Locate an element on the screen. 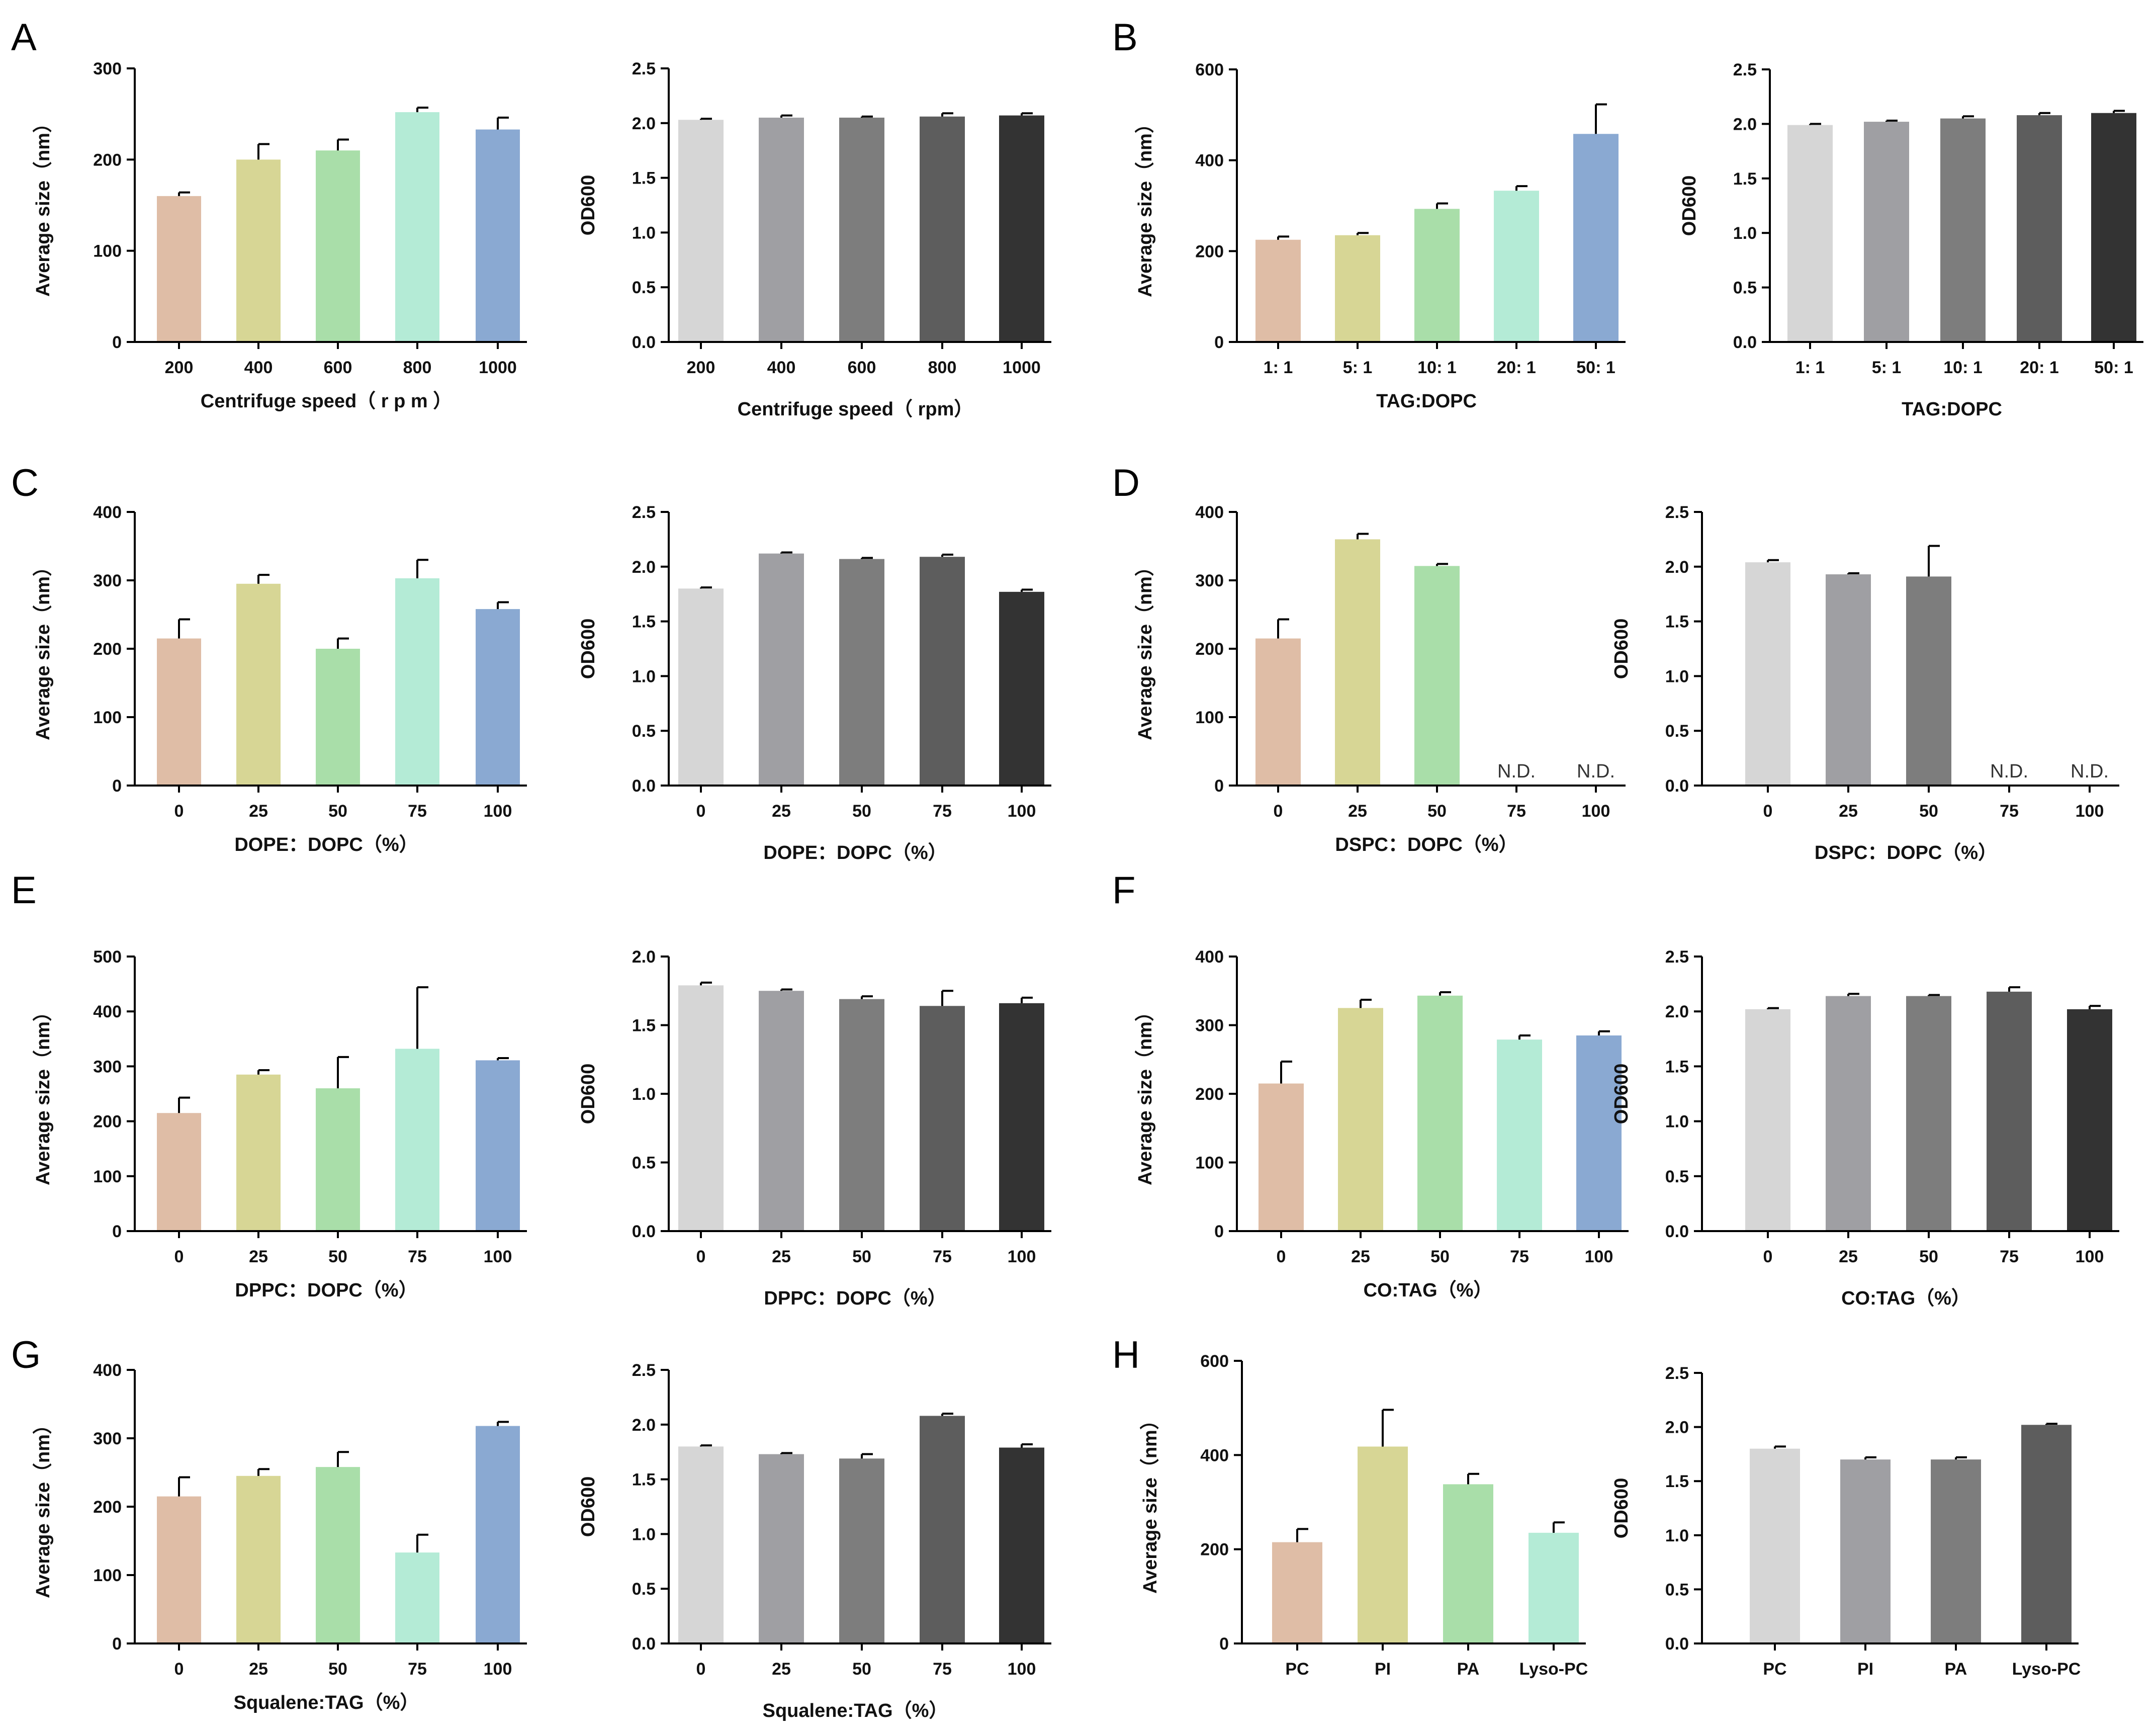  panel-letter-g: G is located at coordinates (26, 1355).